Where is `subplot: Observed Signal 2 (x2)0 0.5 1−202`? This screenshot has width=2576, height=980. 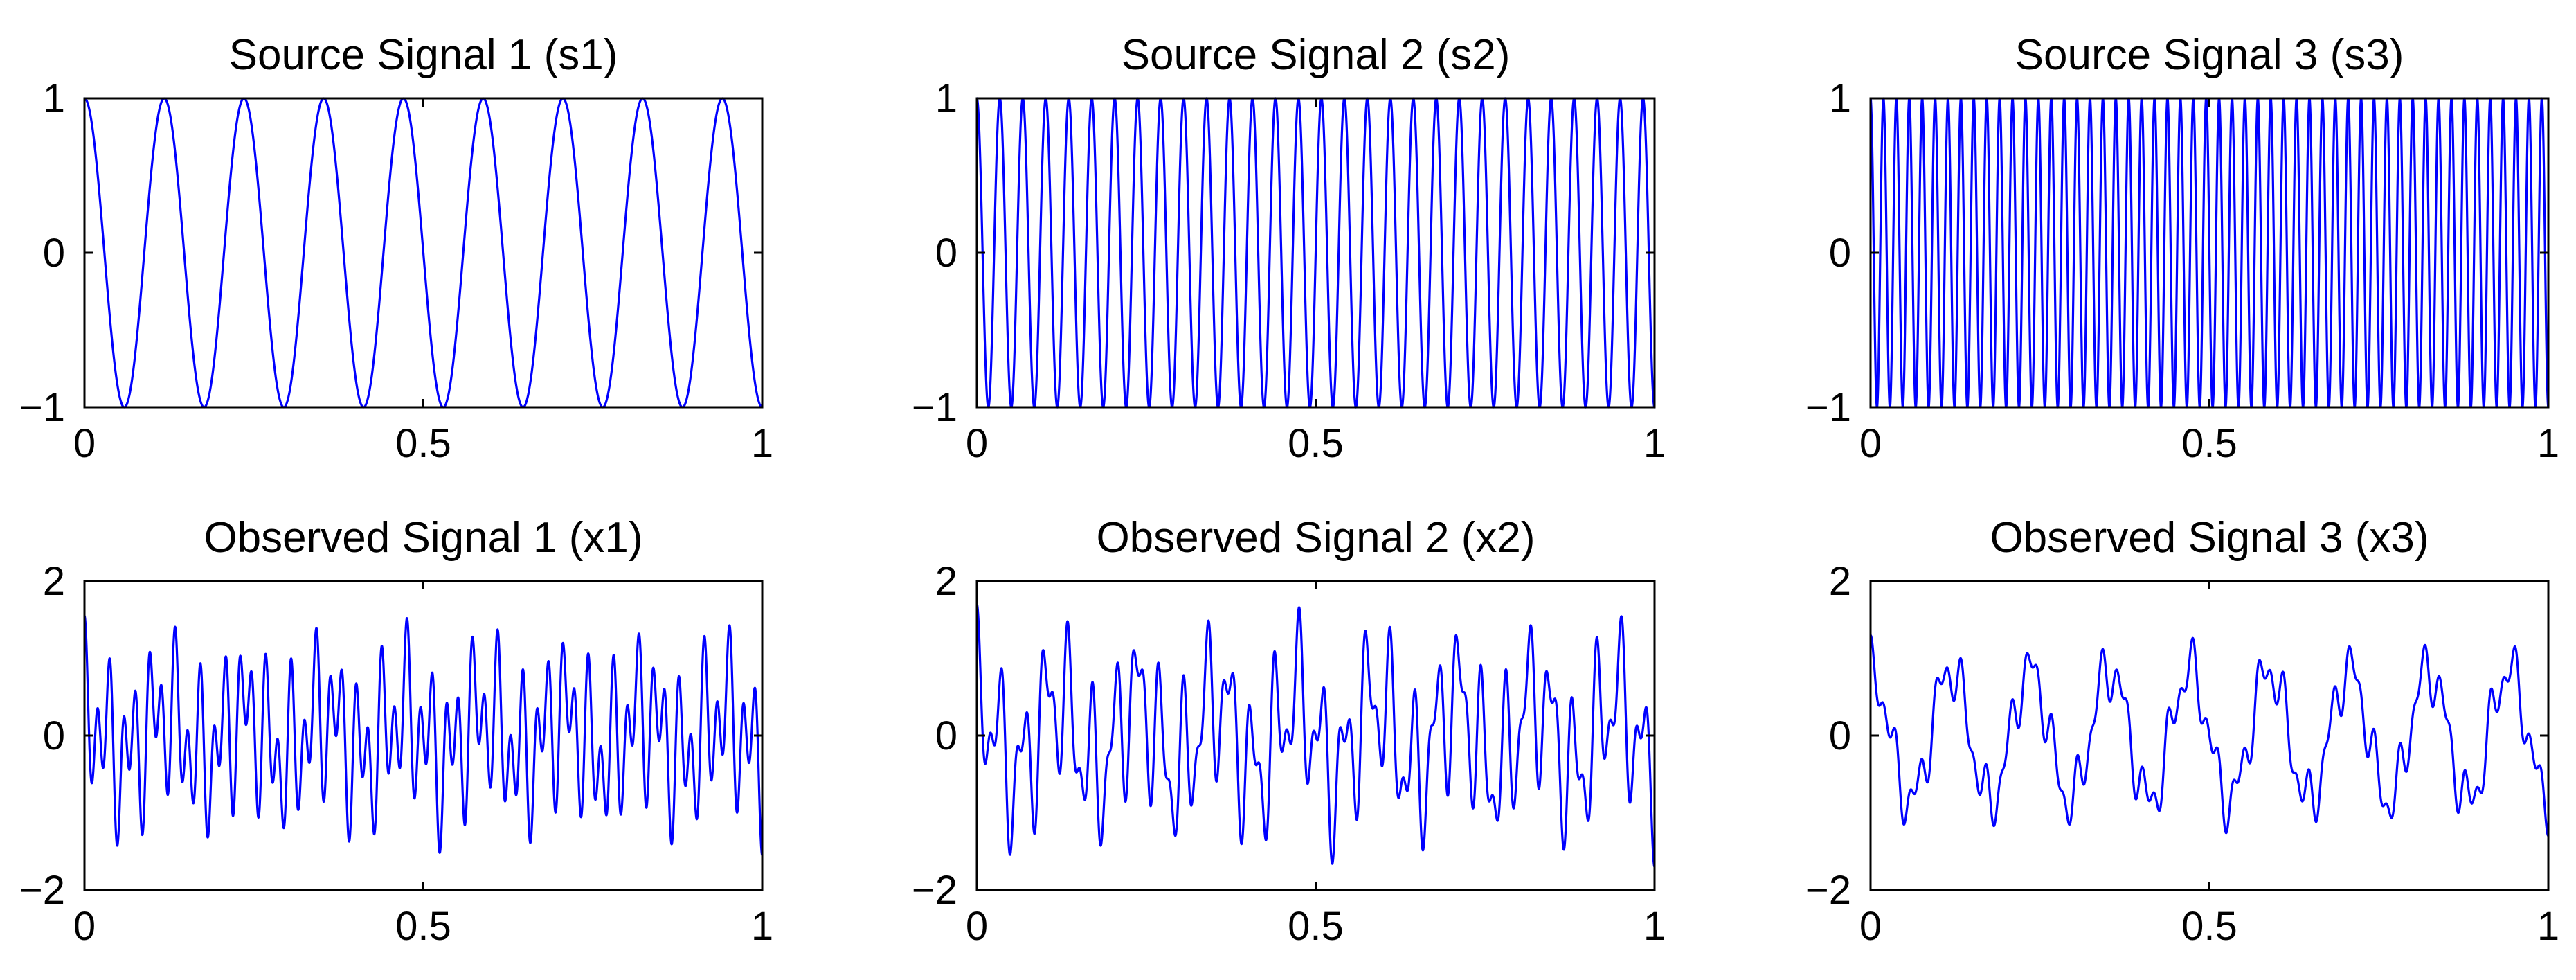
subplot: Observed Signal 2 (x2)0 0.5 1−202 is located at coordinates (1289, 732).